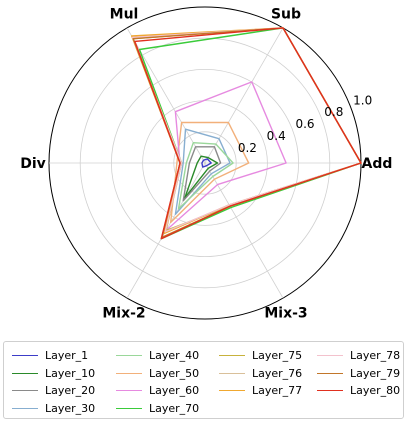 This screenshot has height=423, width=409. I want to click on rtick-label: 0.2, so click(247, 148).